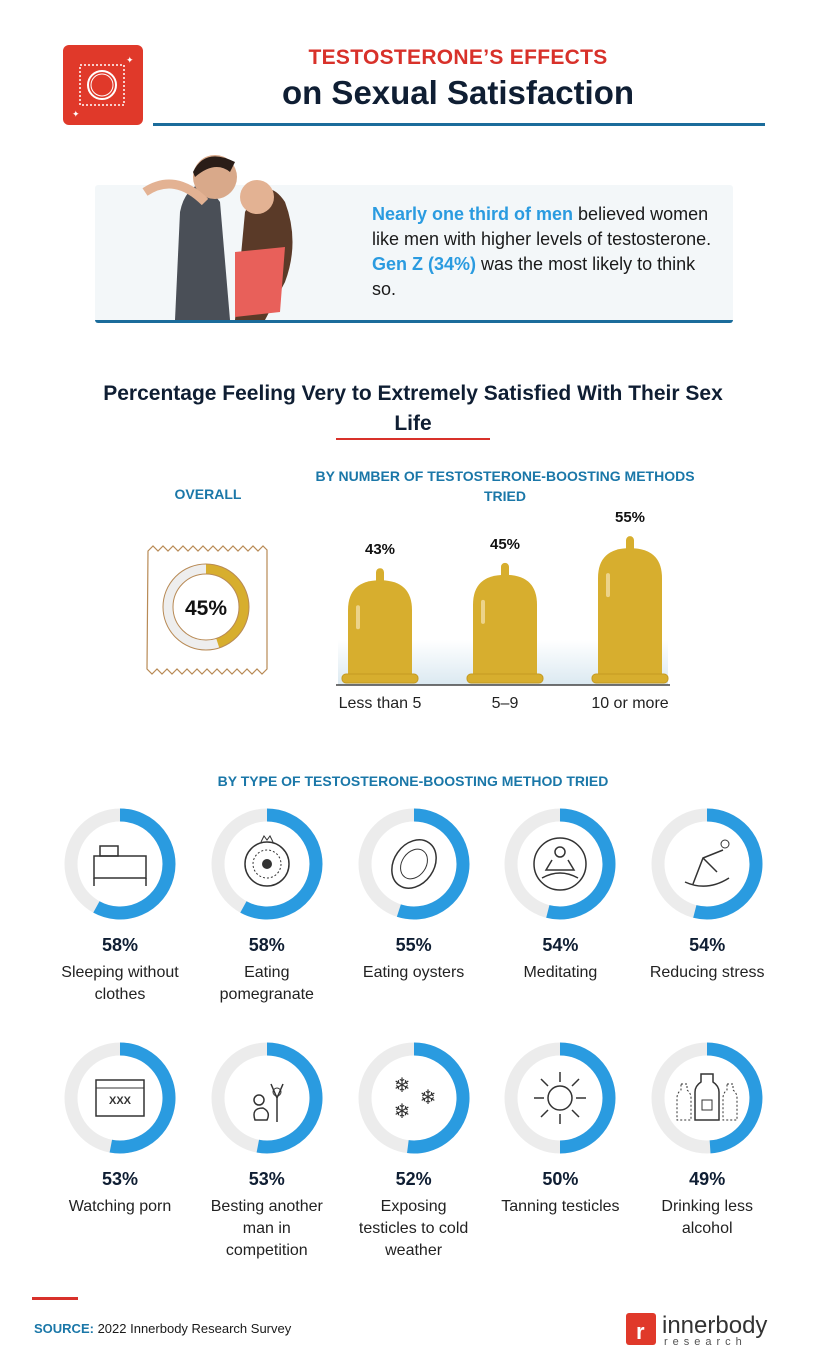  I want to click on method-item: 54% Meditating, so click(560, 895).